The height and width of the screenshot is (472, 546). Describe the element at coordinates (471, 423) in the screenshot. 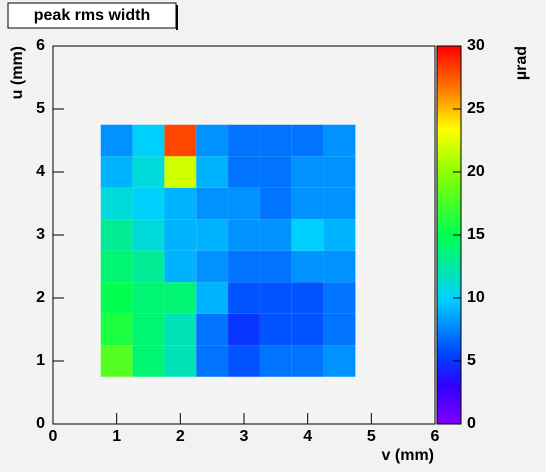

I see `z-tick-label: 0` at that location.